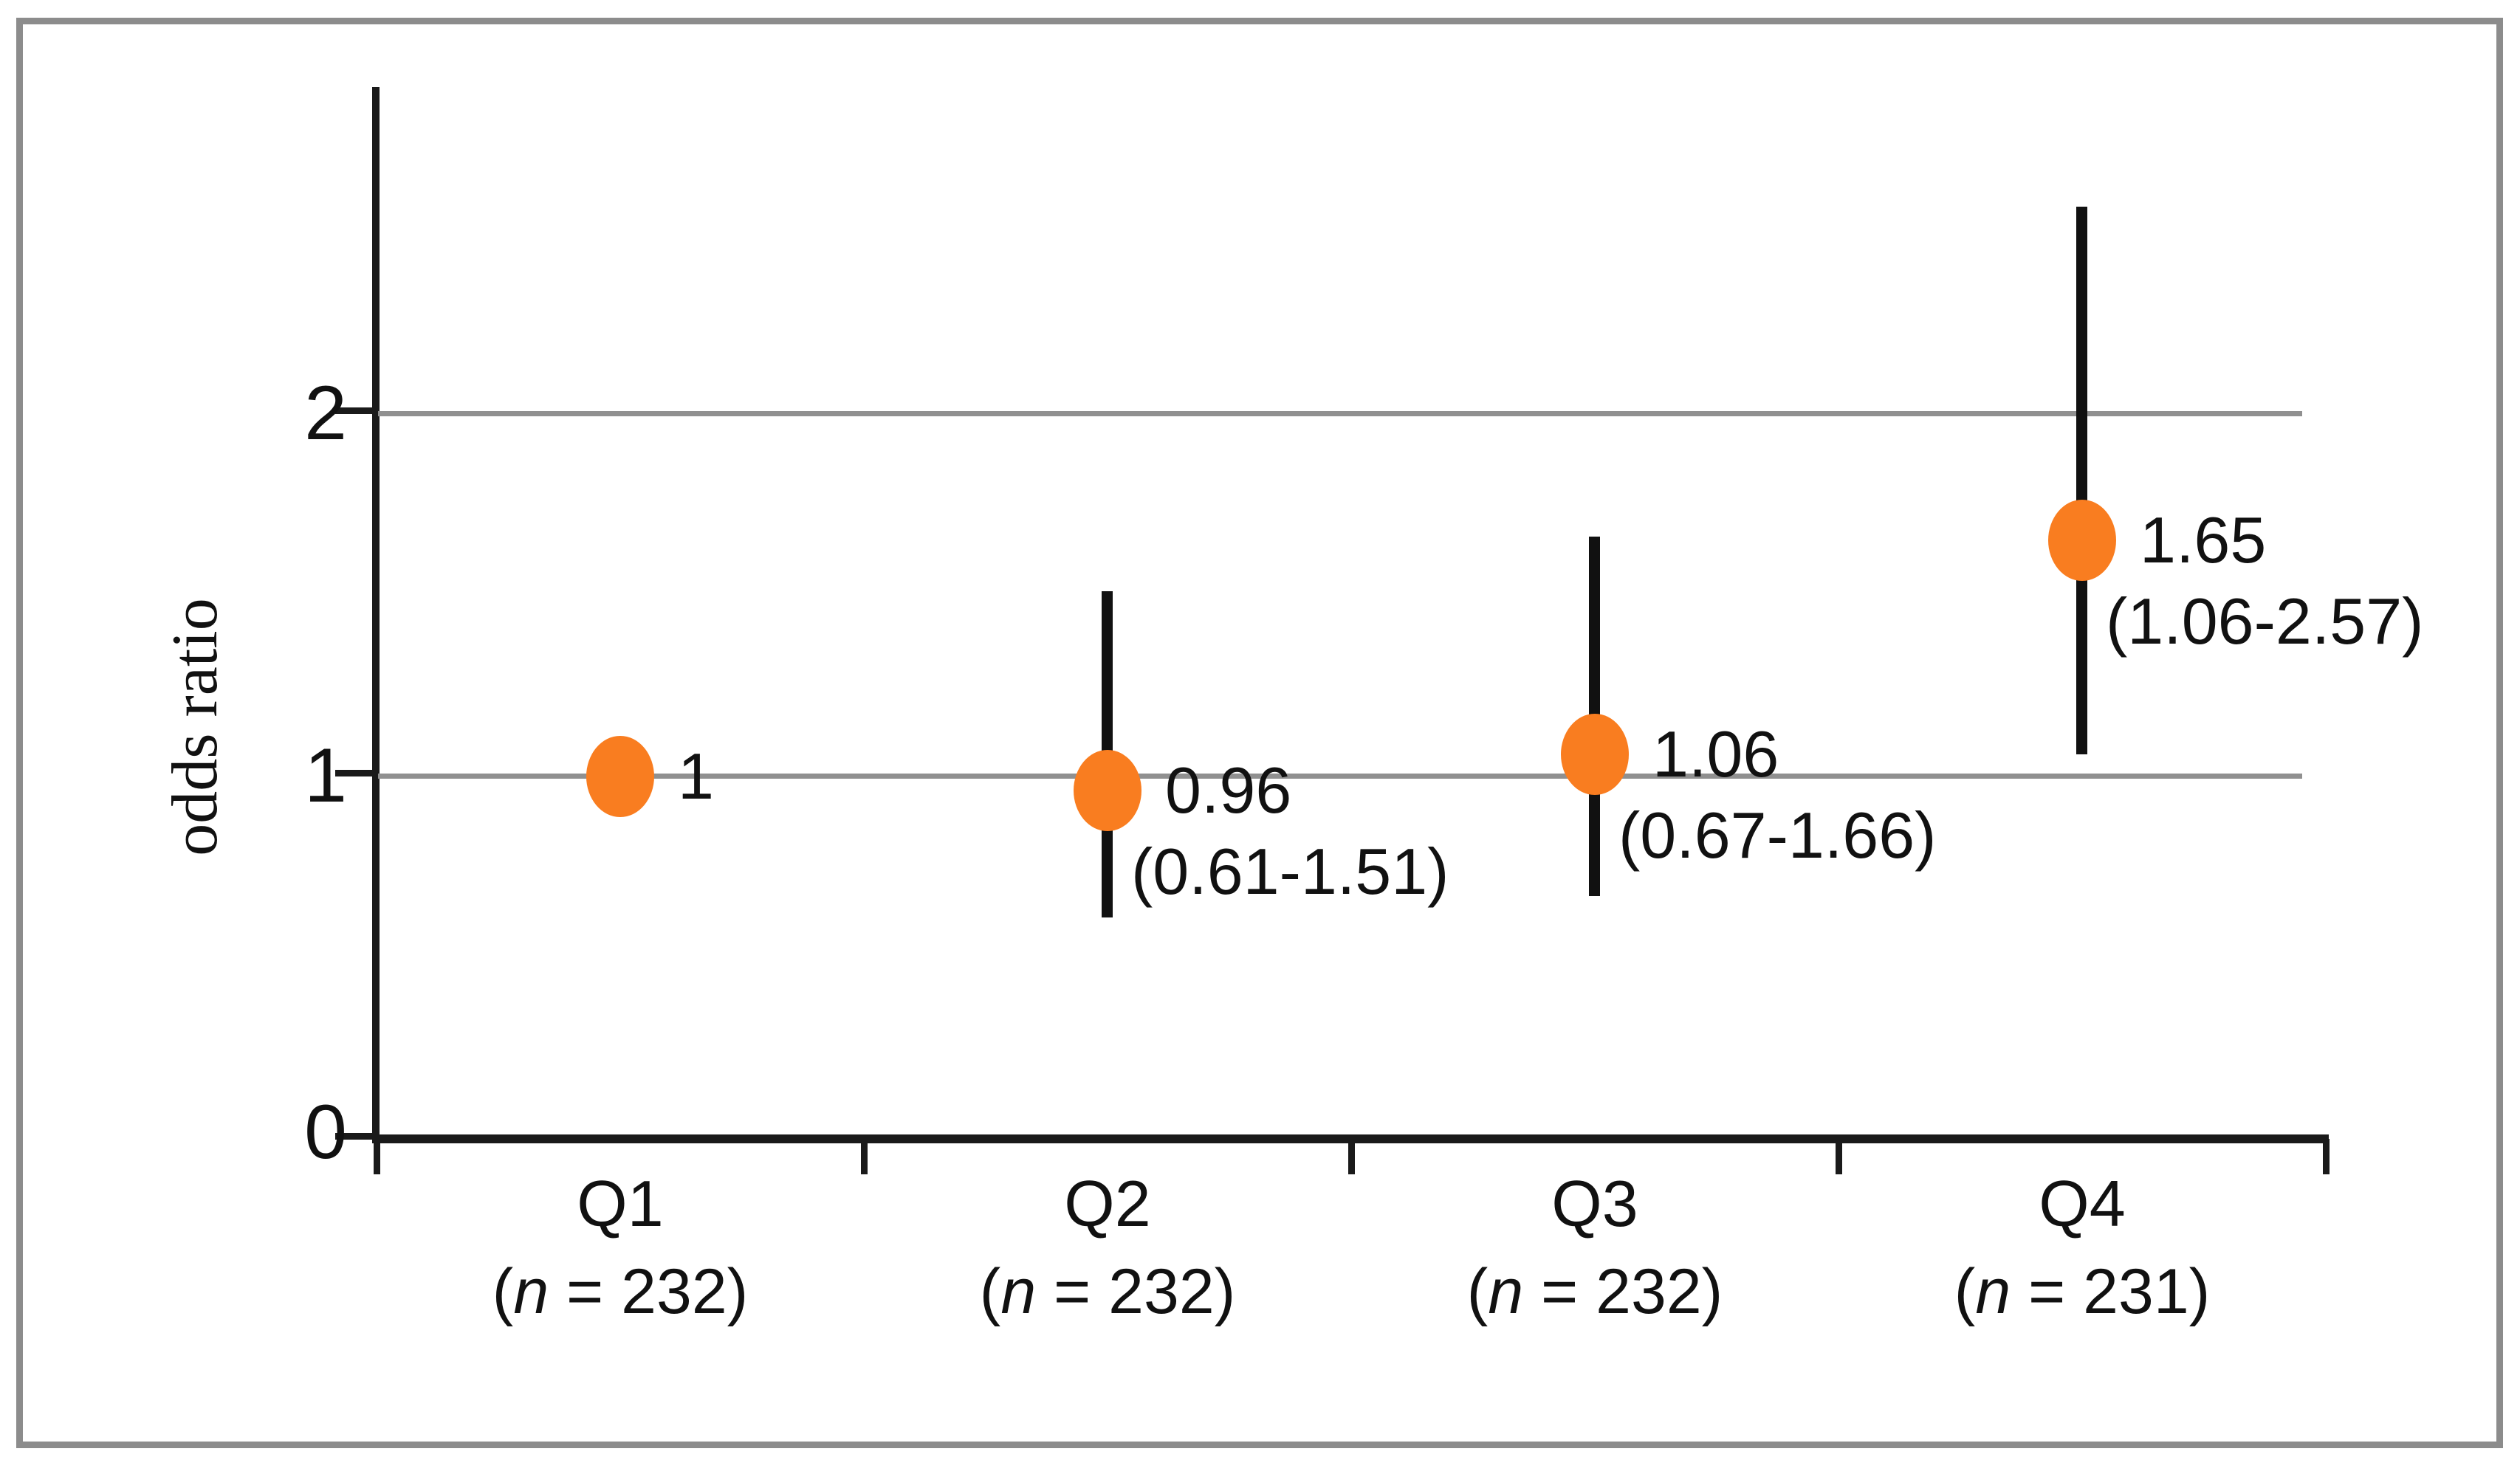  Describe the element at coordinates (1107, 791) in the screenshot. I see `marker-Q2` at that location.